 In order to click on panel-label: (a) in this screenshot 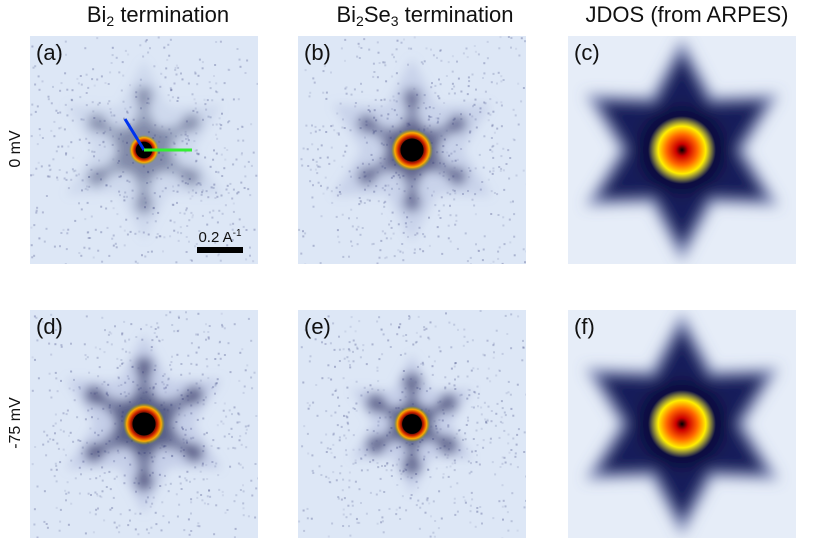, I will do `click(49, 52)`.